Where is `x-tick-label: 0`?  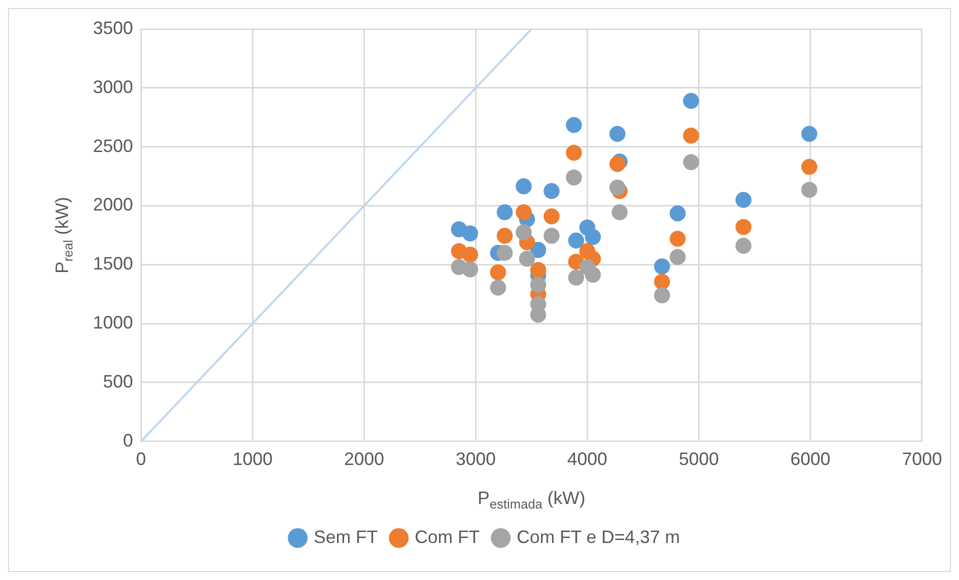
x-tick-label: 0 is located at coordinates (141, 459).